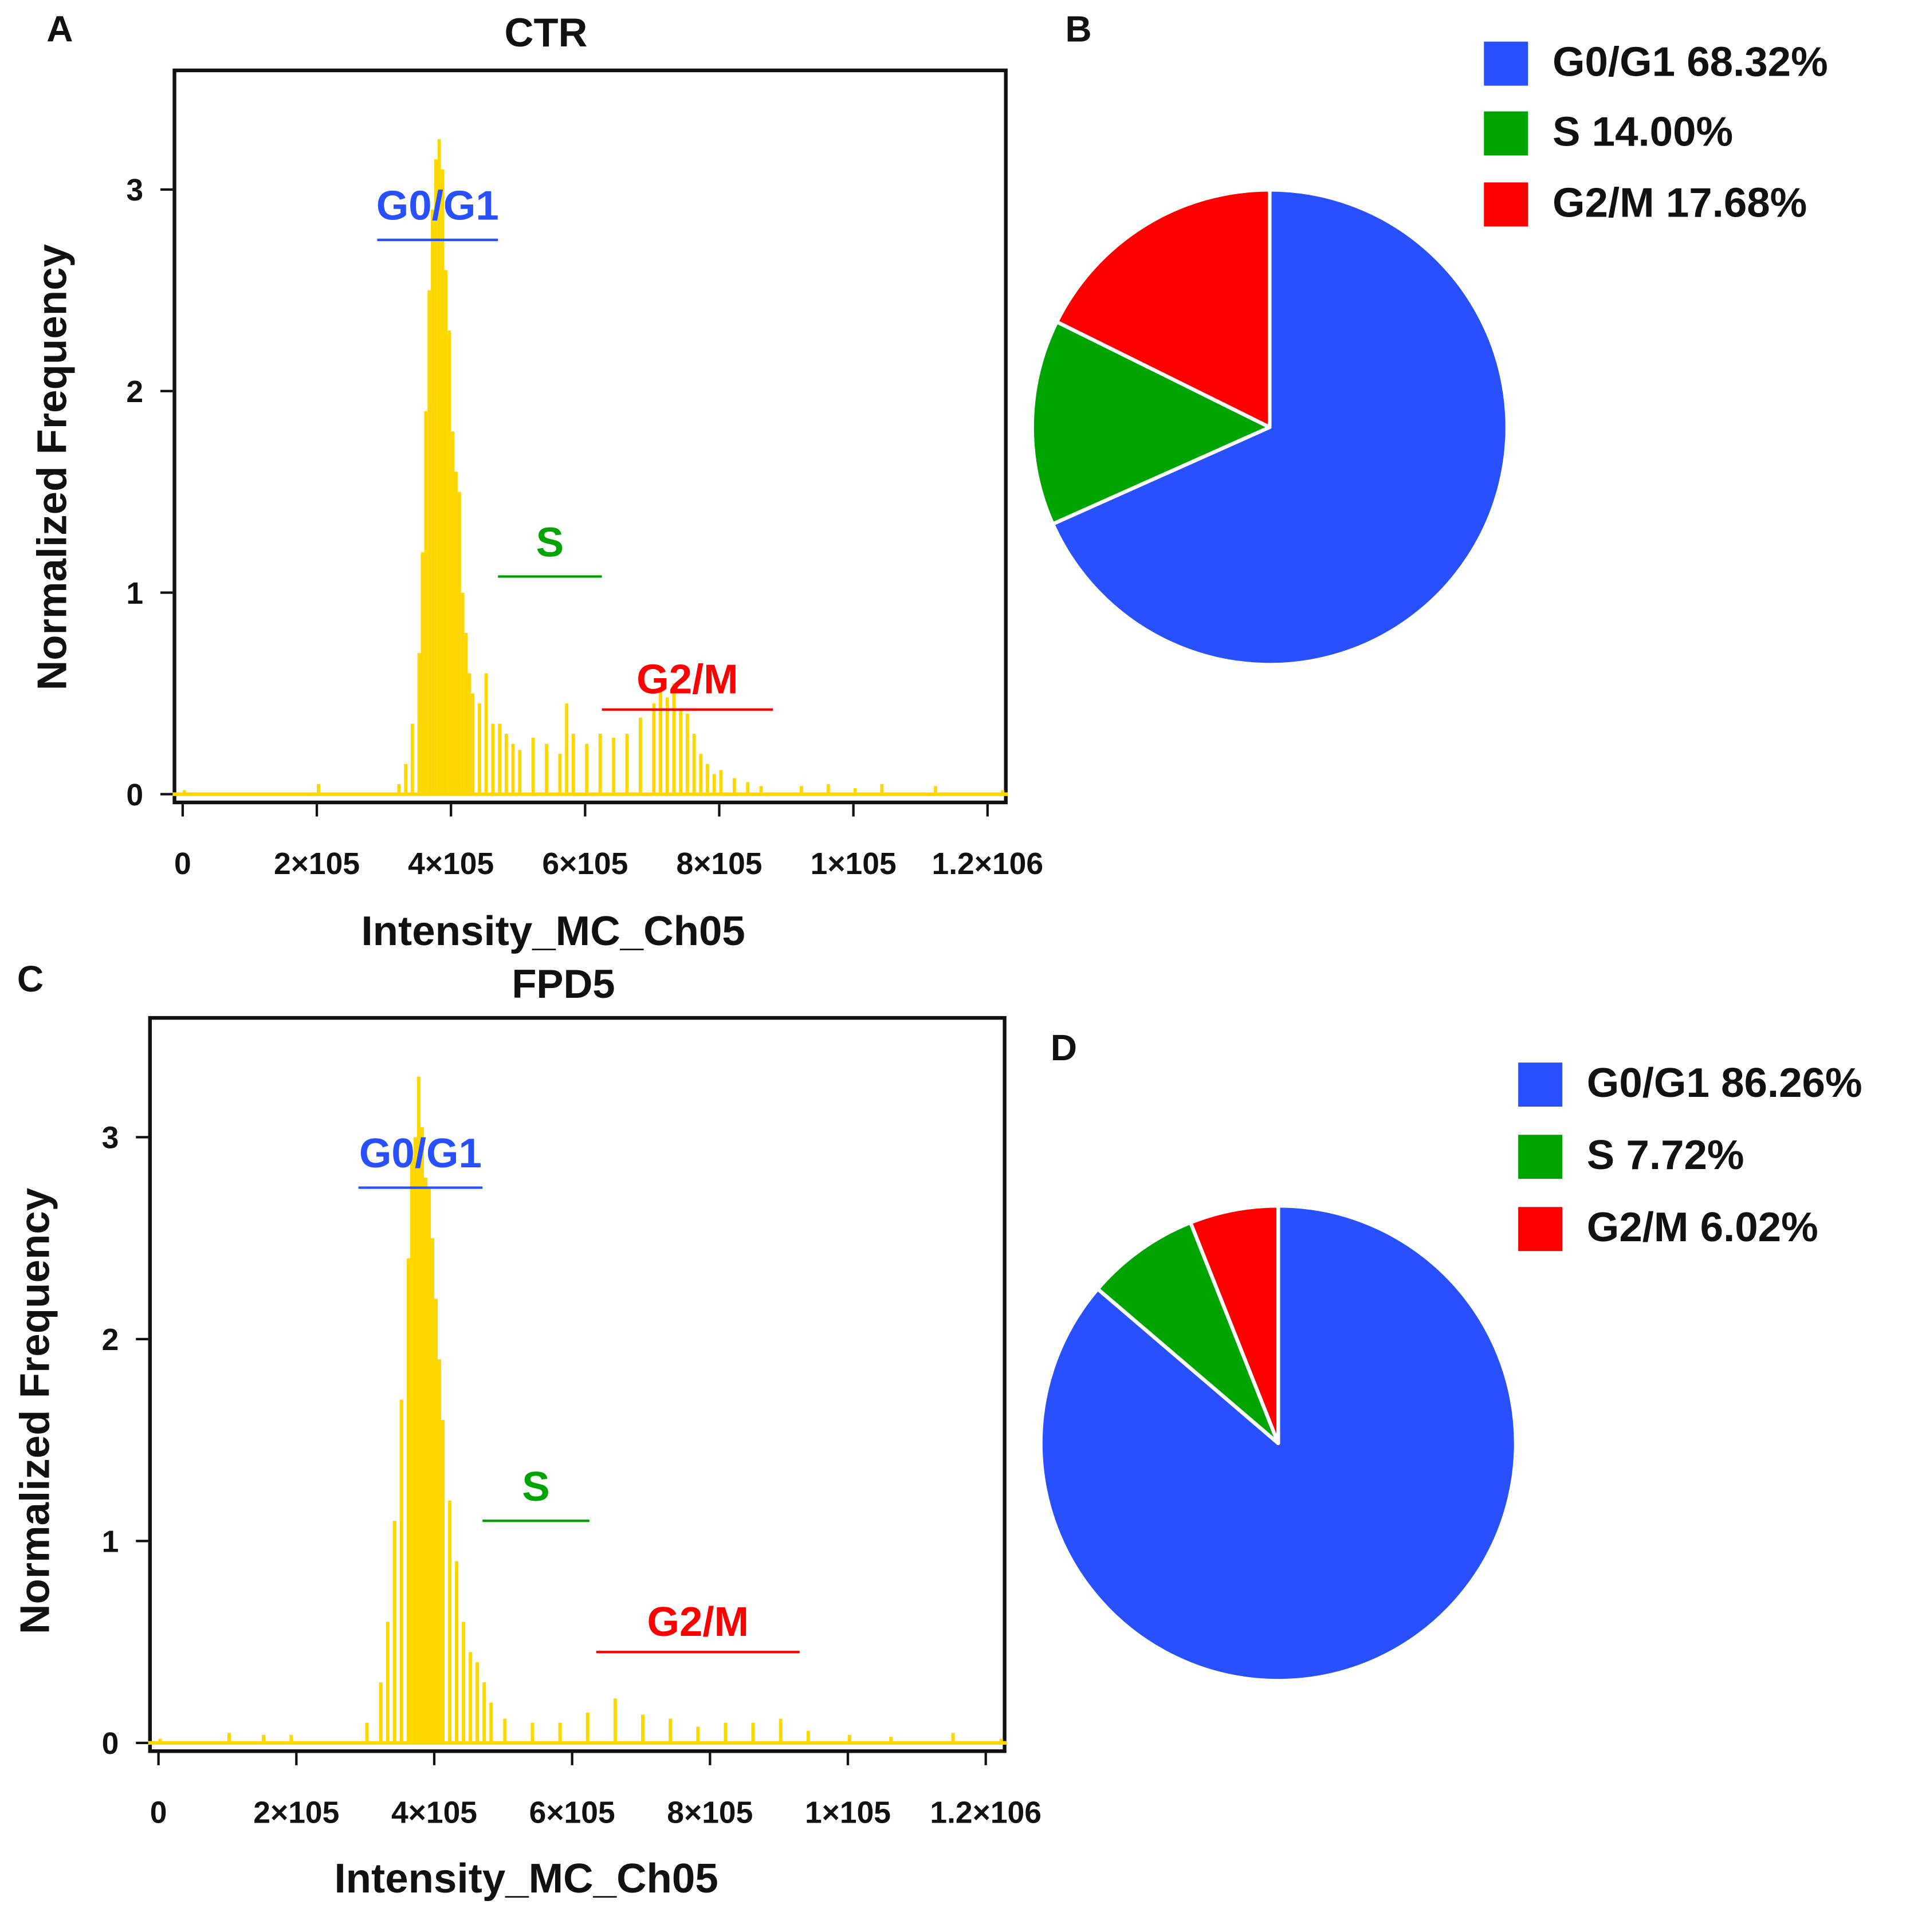 Image resolution: width=1910 pixels, height=1932 pixels. What do you see at coordinates (563, 983) in the screenshot?
I see `histogram-fpd5-title: FPD5` at bounding box center [563, 983].